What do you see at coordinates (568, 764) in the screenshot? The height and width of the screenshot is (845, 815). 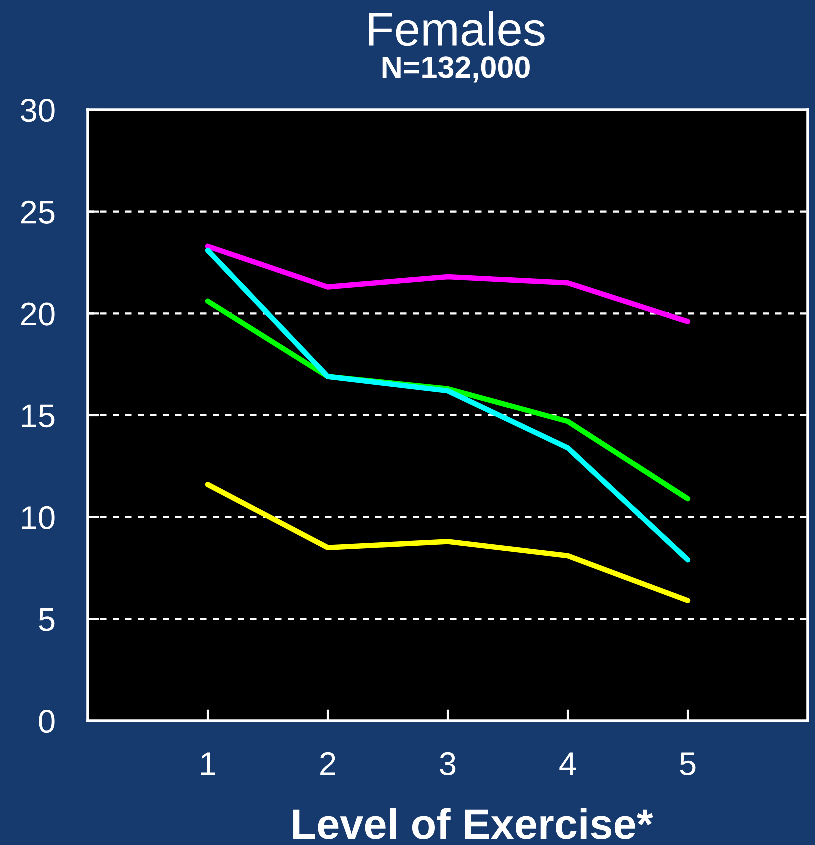 I see `x-tick-label: 4` at bounding box center [568, 764].